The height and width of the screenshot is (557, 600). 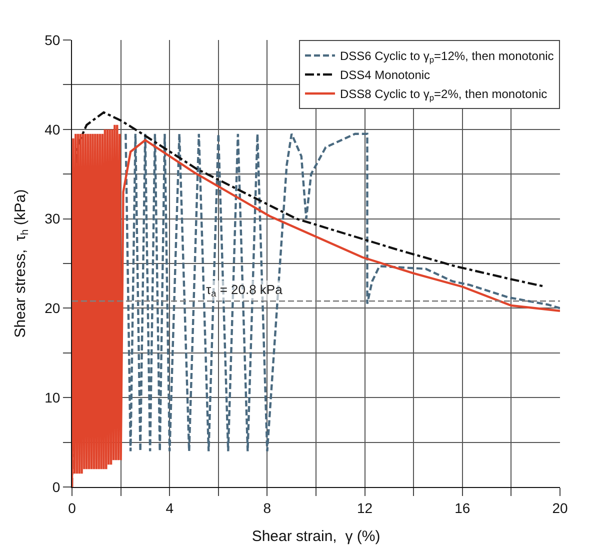 I want to click on x-tick-label: 4, so click(x=170, y=508).